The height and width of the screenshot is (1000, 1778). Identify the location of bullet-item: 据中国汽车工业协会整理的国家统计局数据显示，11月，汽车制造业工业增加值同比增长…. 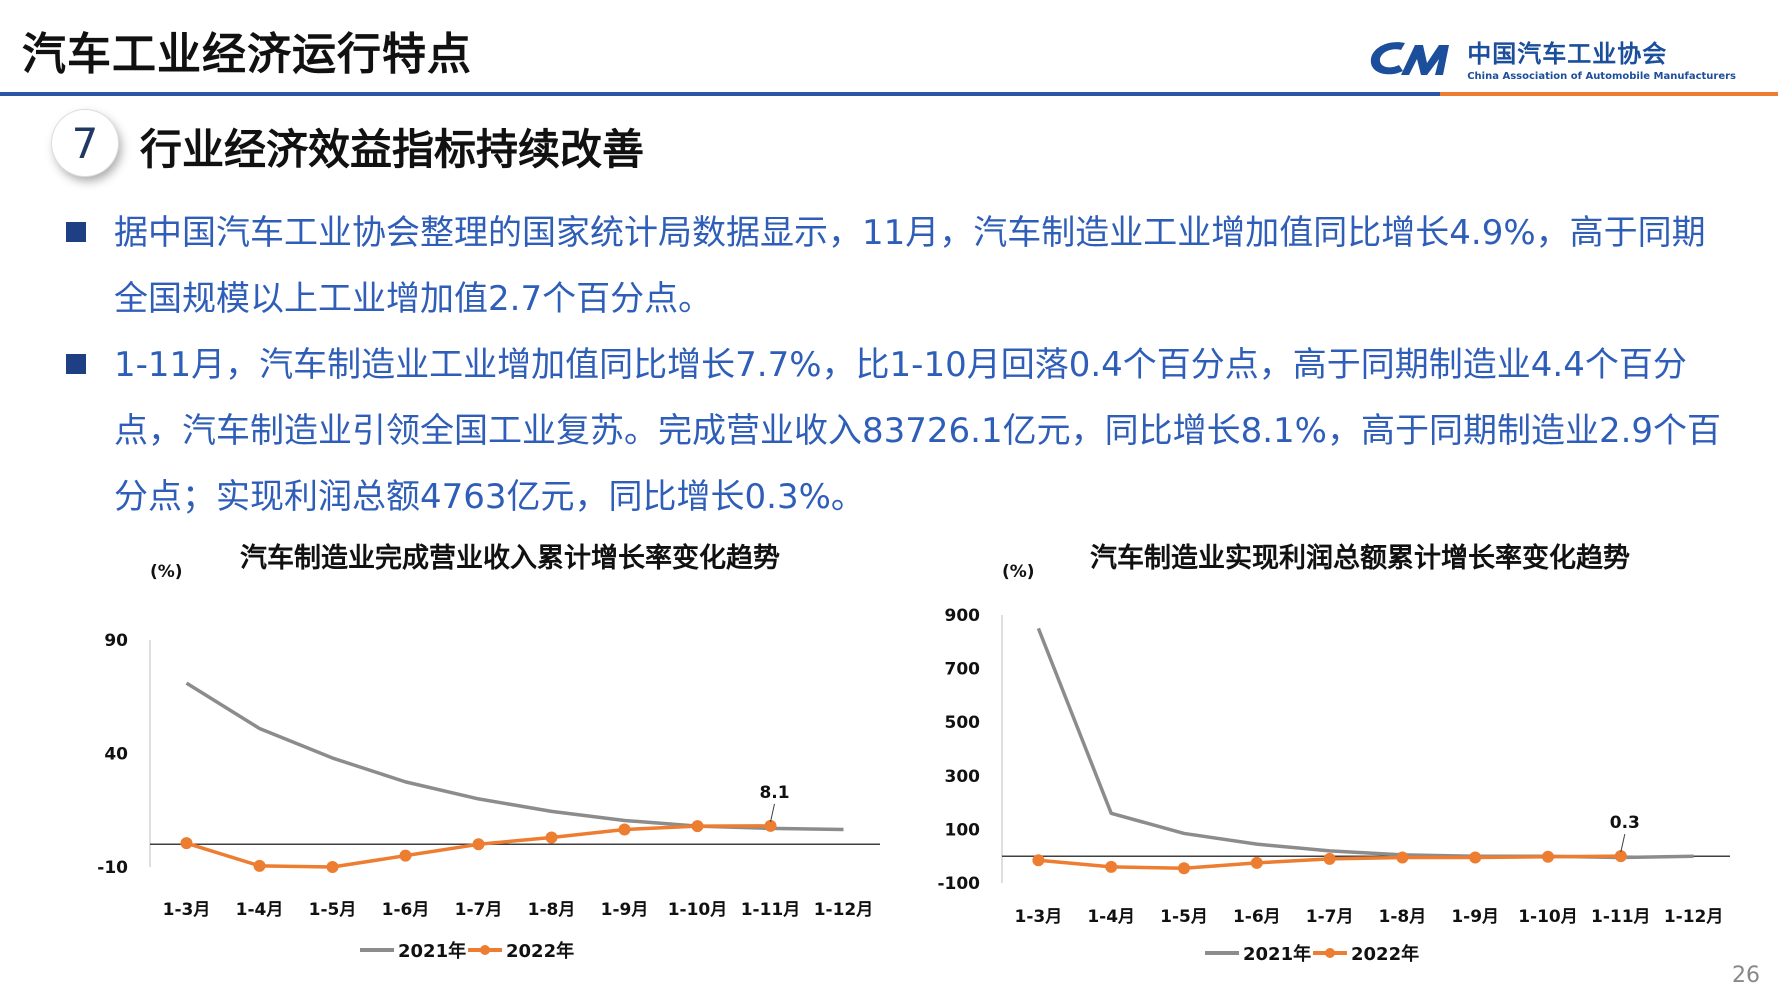
(896, 266).